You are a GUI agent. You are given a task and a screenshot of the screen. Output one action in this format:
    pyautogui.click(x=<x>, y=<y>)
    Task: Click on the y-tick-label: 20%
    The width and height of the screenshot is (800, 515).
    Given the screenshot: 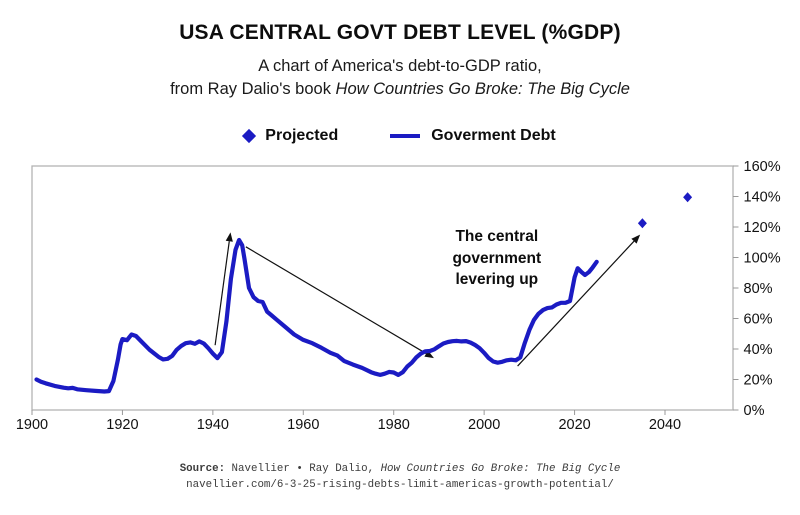 What is the action you would take?
    pyautogui.click(x=758, y=381)
    